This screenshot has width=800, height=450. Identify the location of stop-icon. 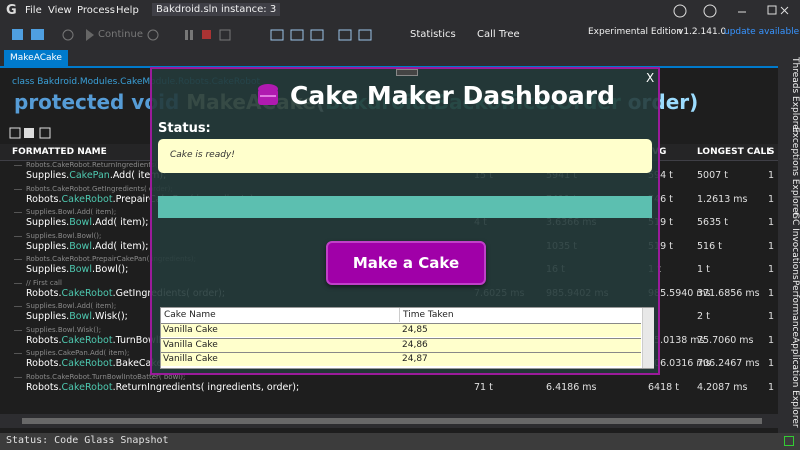
(206, 34).